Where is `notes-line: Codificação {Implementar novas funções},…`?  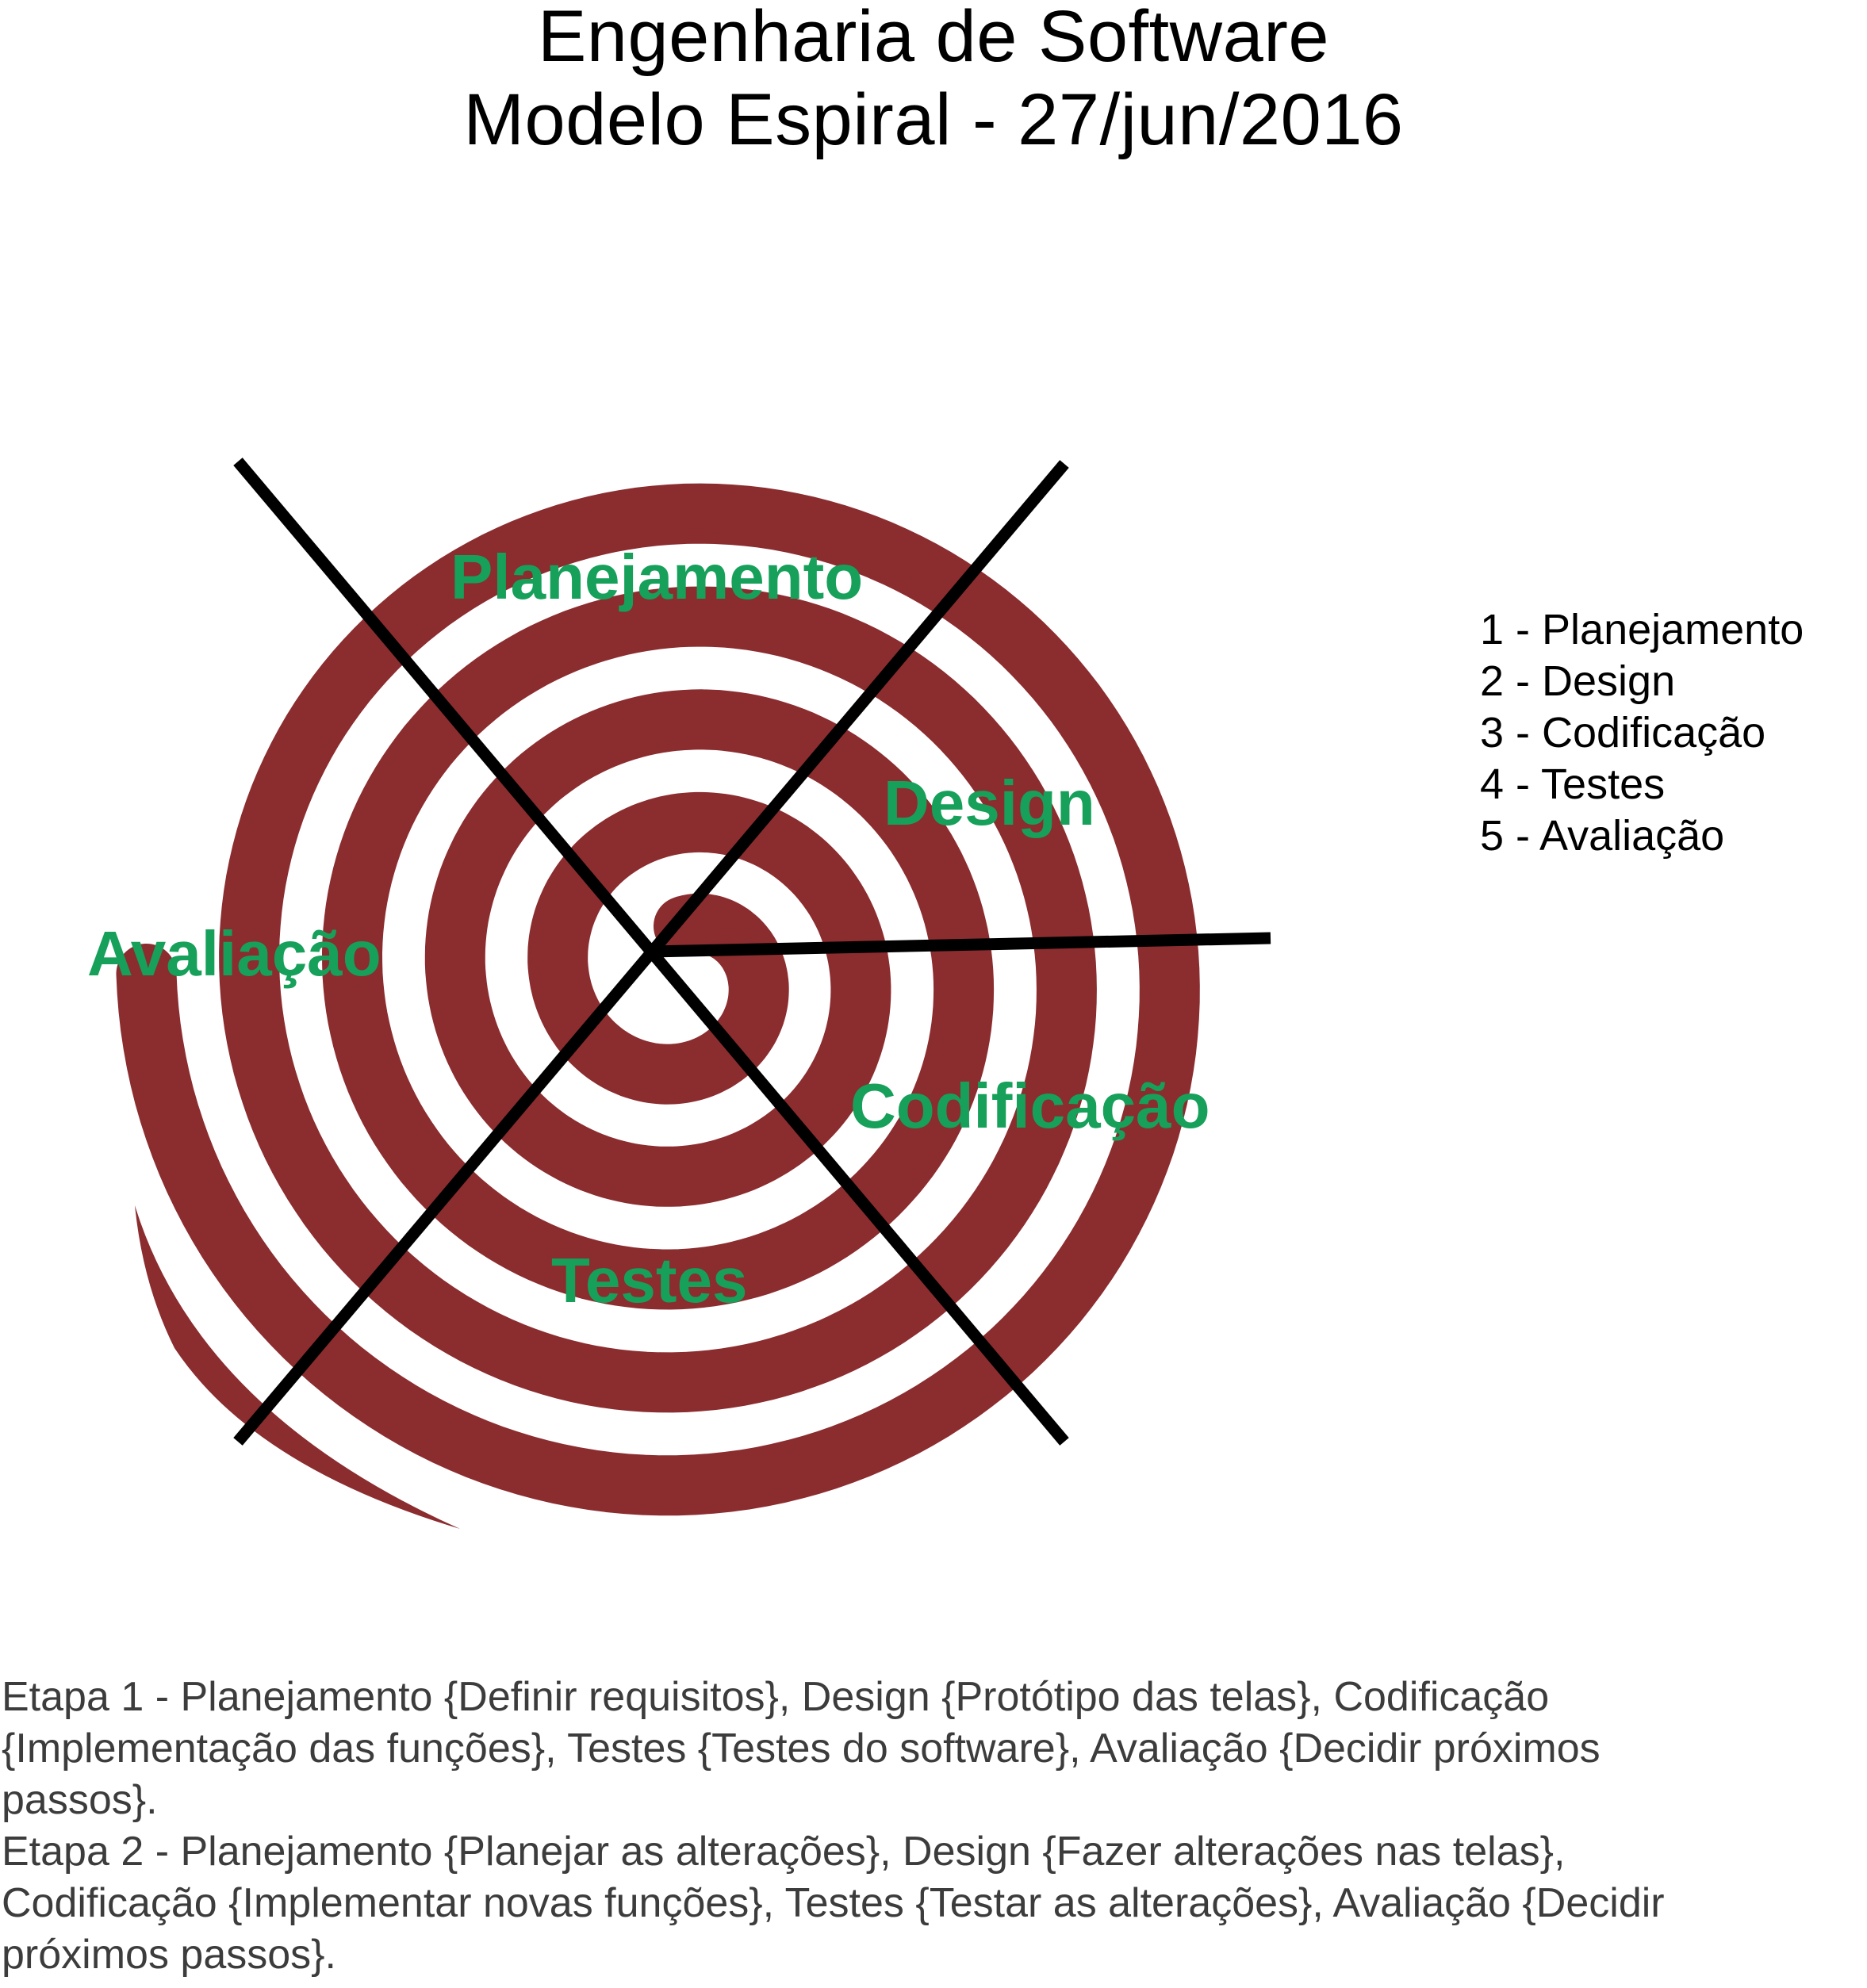 notes-line: Codificação {Implementar novas funções},… is located at coordinates (834, 1903).